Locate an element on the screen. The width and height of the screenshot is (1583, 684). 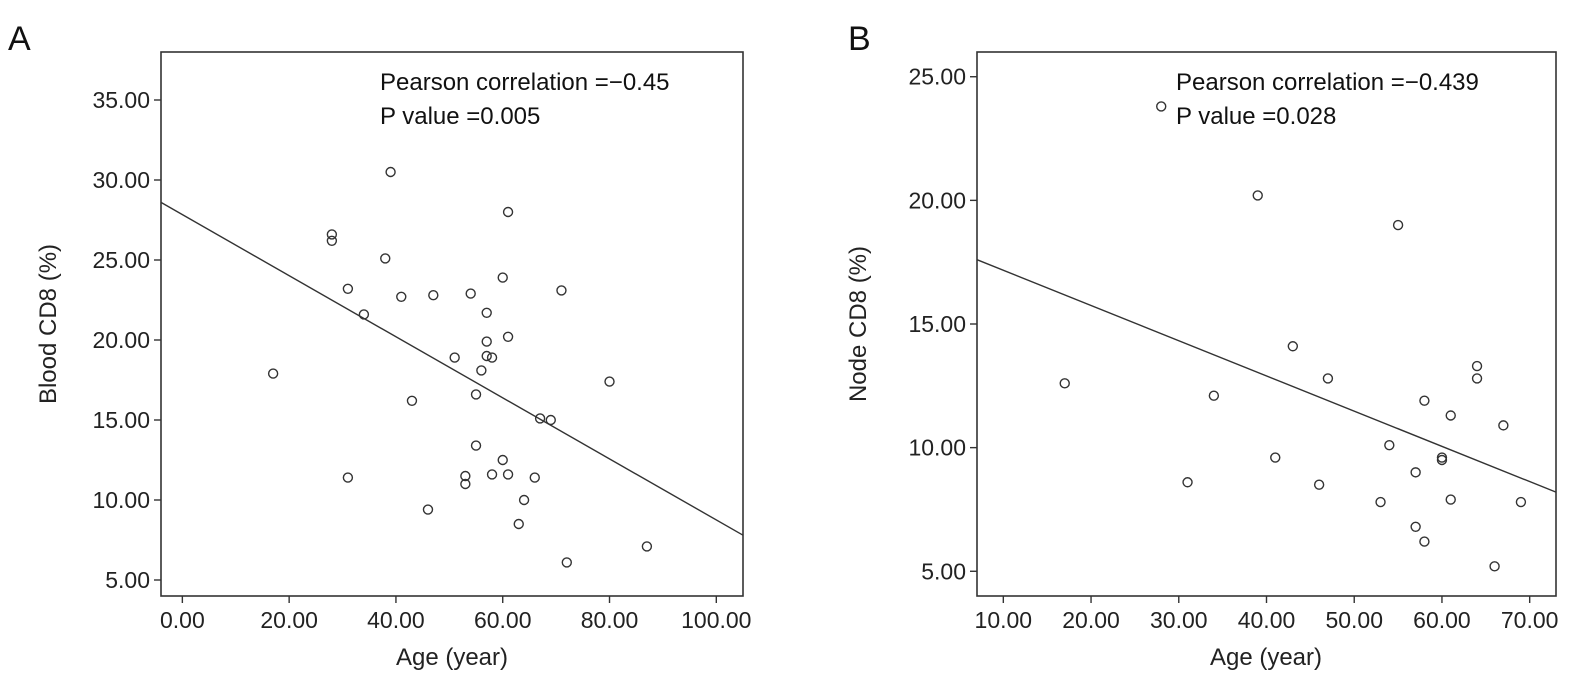
panel-a-y-tick-label: 20.00 is located at coordinates (121, 340).